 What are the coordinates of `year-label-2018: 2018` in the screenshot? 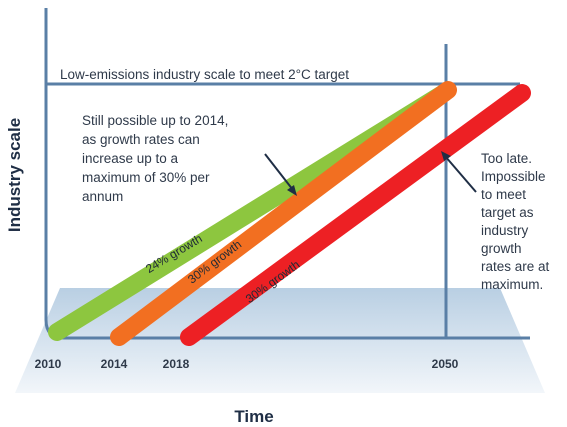 It's located at (176, 364).